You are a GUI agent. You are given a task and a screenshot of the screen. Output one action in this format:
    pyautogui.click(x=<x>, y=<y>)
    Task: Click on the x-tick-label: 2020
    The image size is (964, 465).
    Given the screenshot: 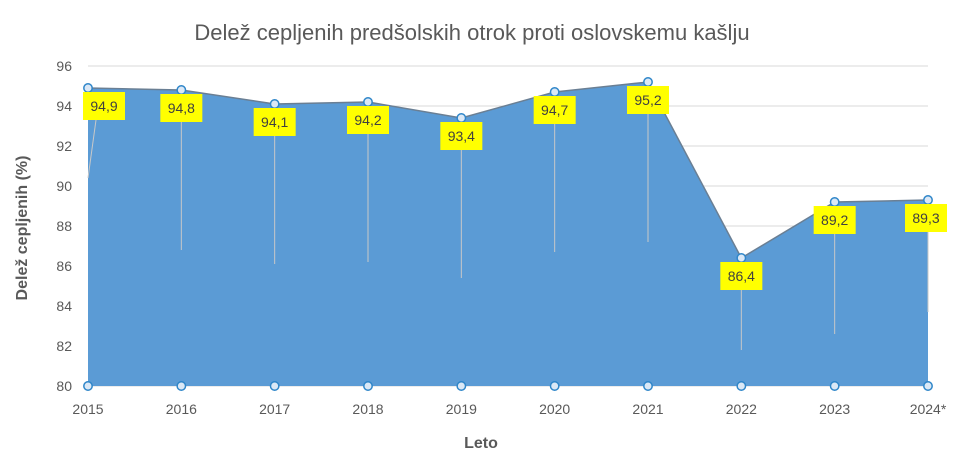 What is the action you would take?
    pyautogui.click(x=554, y=409)
    